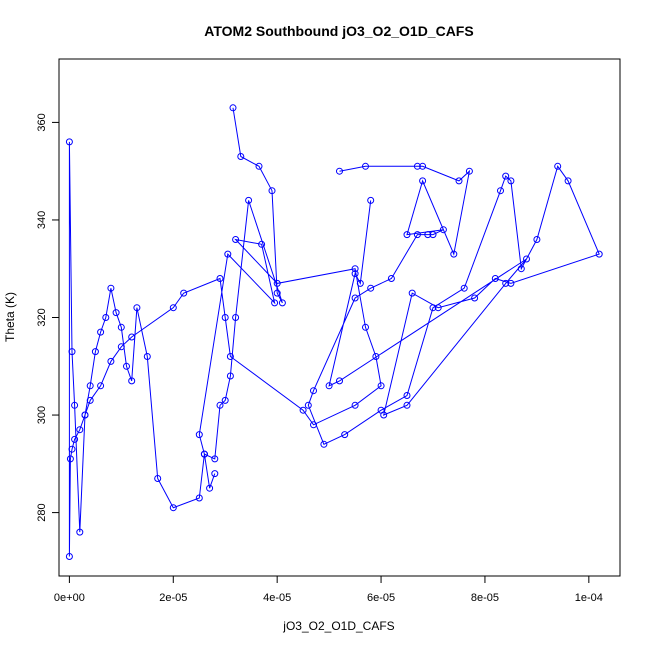  What do you see at coordinates (69, 598) in the screenshot?
I see `x-tick-label: 0e+00` at bounding box center [69, 598].